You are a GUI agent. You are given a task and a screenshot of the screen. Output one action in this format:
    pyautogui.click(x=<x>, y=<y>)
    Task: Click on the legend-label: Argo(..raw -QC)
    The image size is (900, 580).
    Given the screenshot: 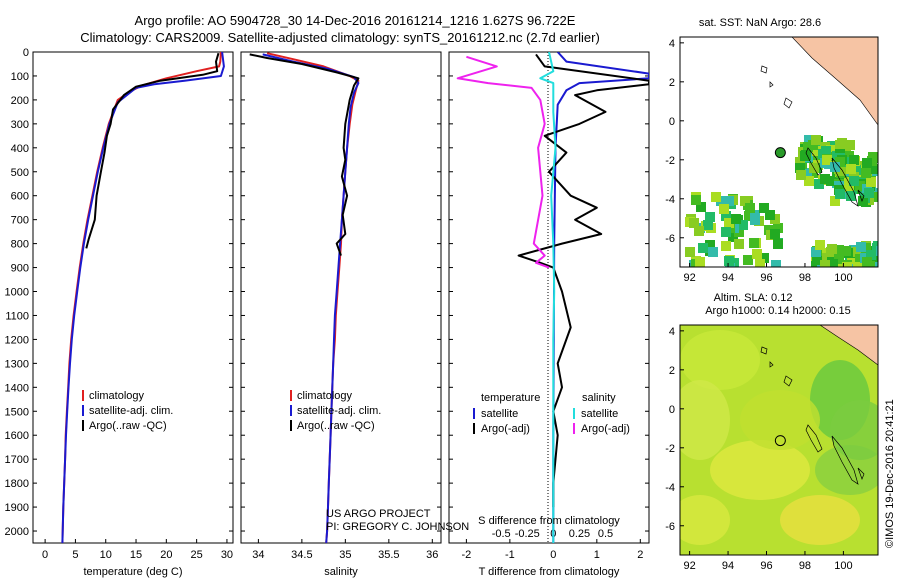 What is the action you would take?
    pyautogui.click(x=336, y=426)
    